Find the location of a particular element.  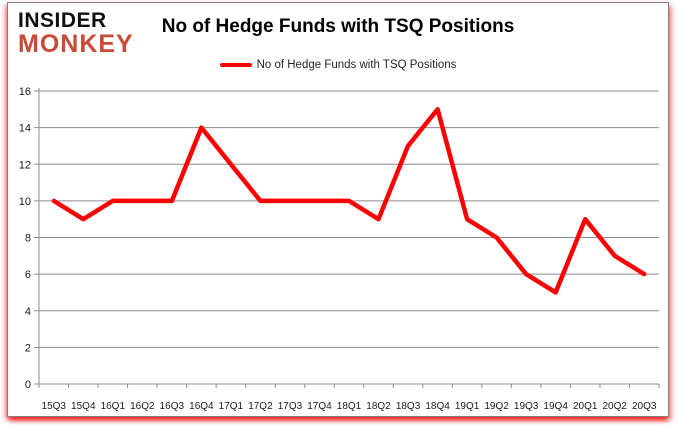

x-tick-label: 20Q2 is located at coordinates (614, 406).